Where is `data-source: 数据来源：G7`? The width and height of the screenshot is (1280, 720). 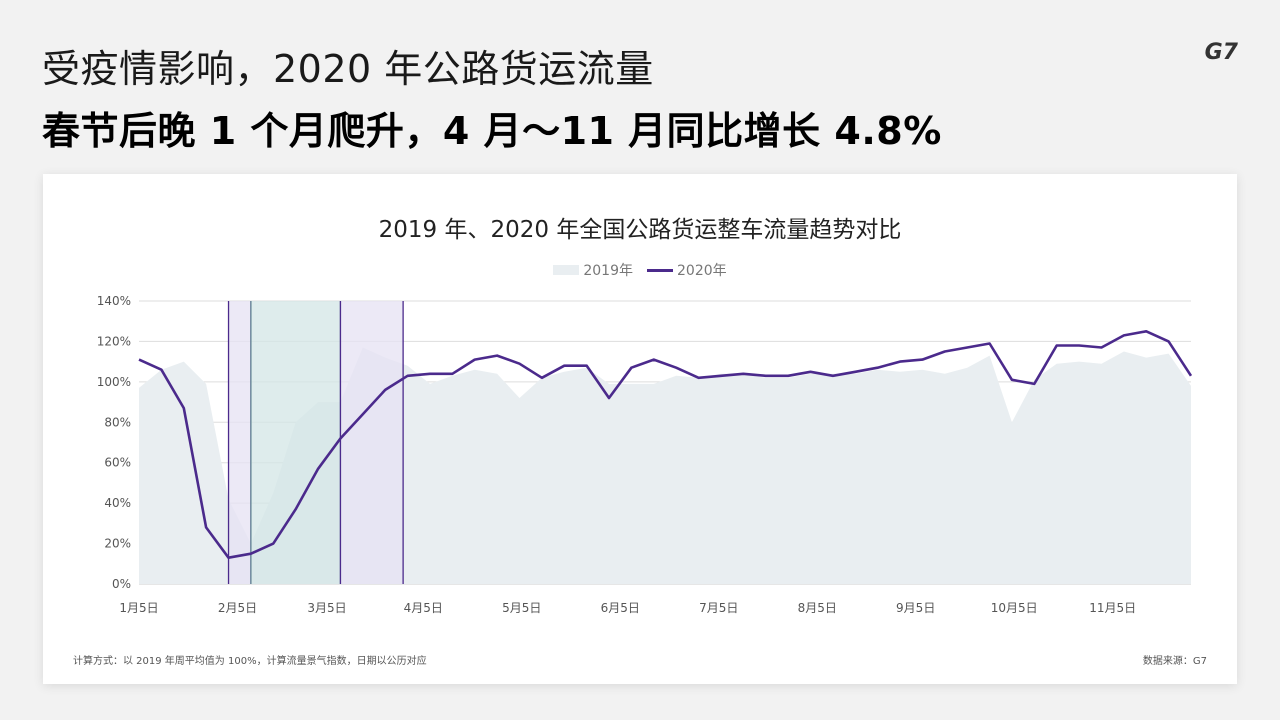
data-source: 数据来源：G7 is located at coordinates (1174, 661).